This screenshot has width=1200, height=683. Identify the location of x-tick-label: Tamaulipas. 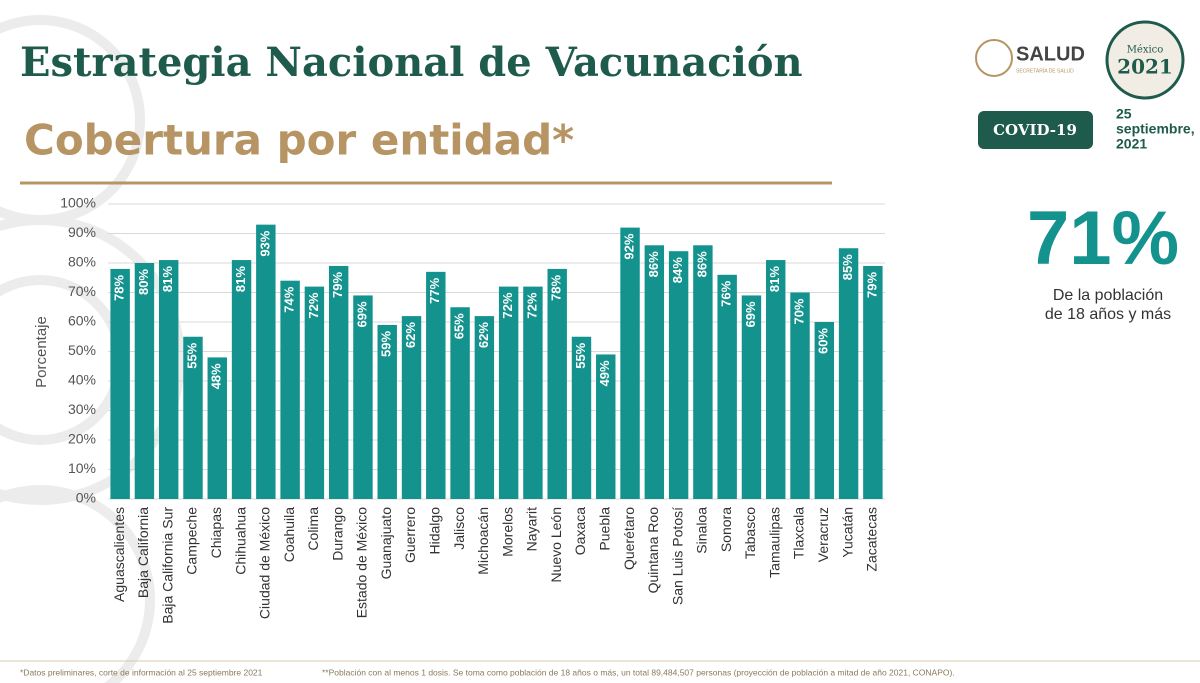
(774, 542).